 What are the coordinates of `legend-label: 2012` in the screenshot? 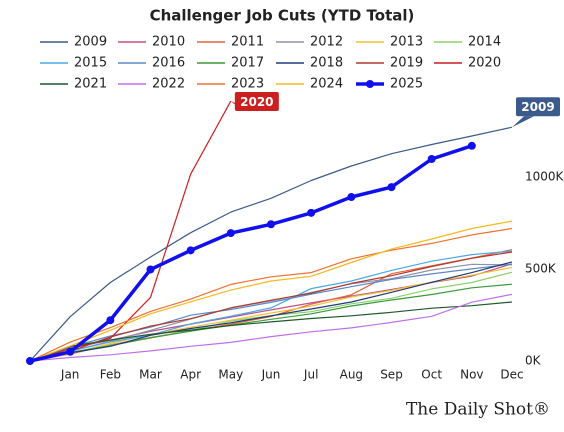 It's located at (326, 42).